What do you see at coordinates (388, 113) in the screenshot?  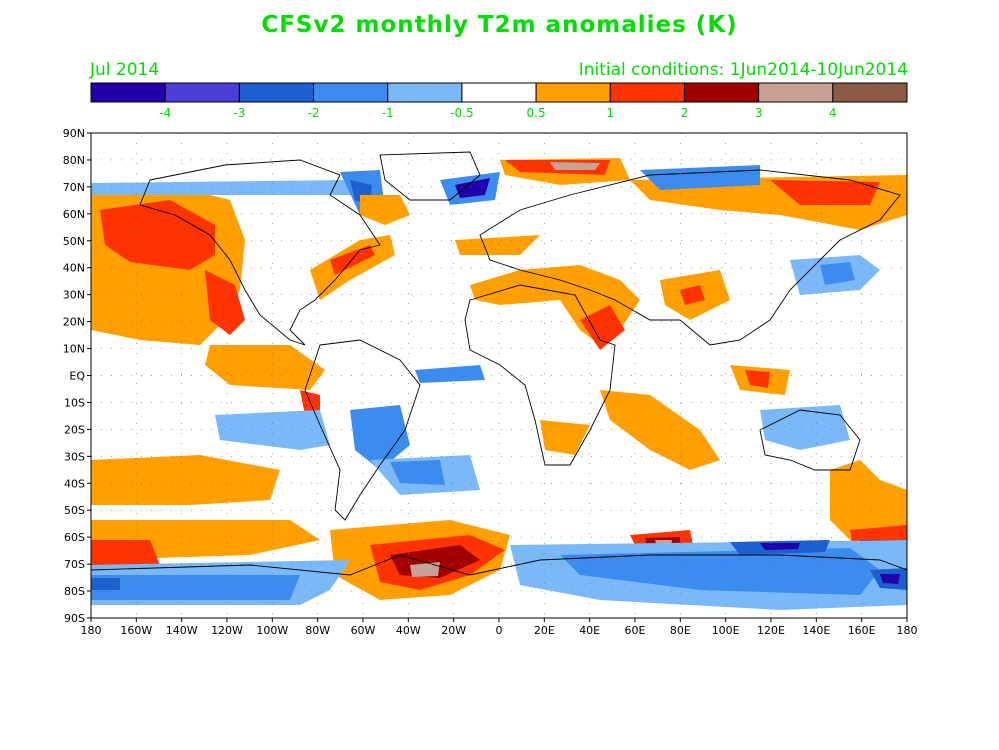 I see `colorbar-label: -1` at bounding box center [388, 113].